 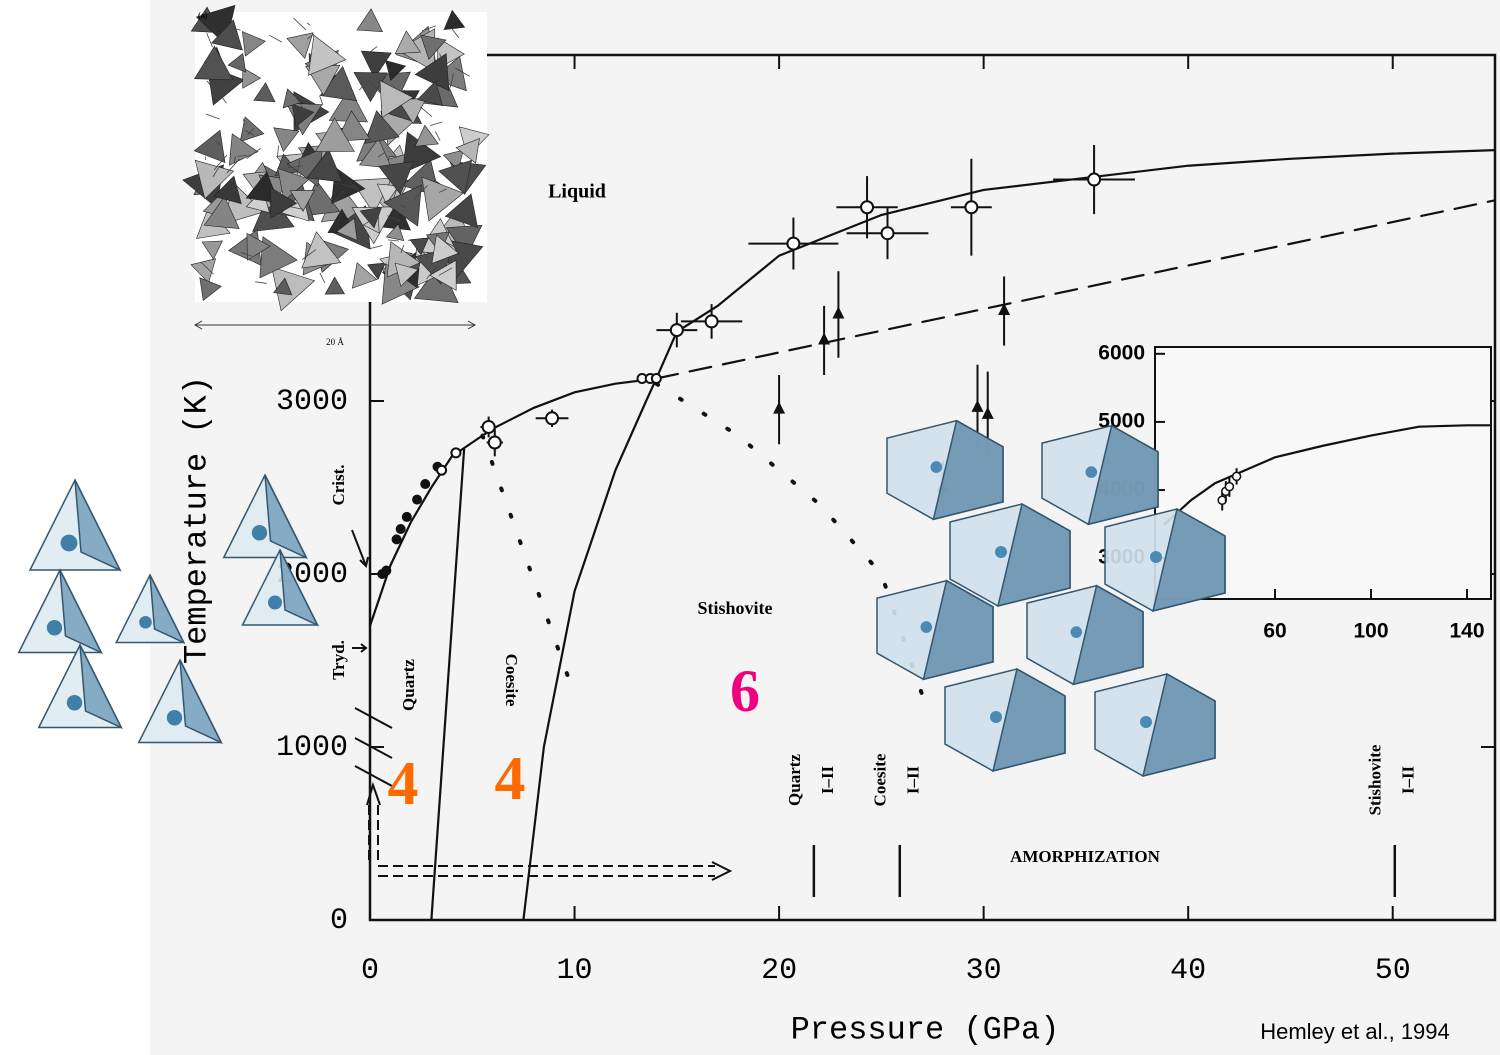 I want to click on phase-label: Tryd., so click(x=338, y=660).